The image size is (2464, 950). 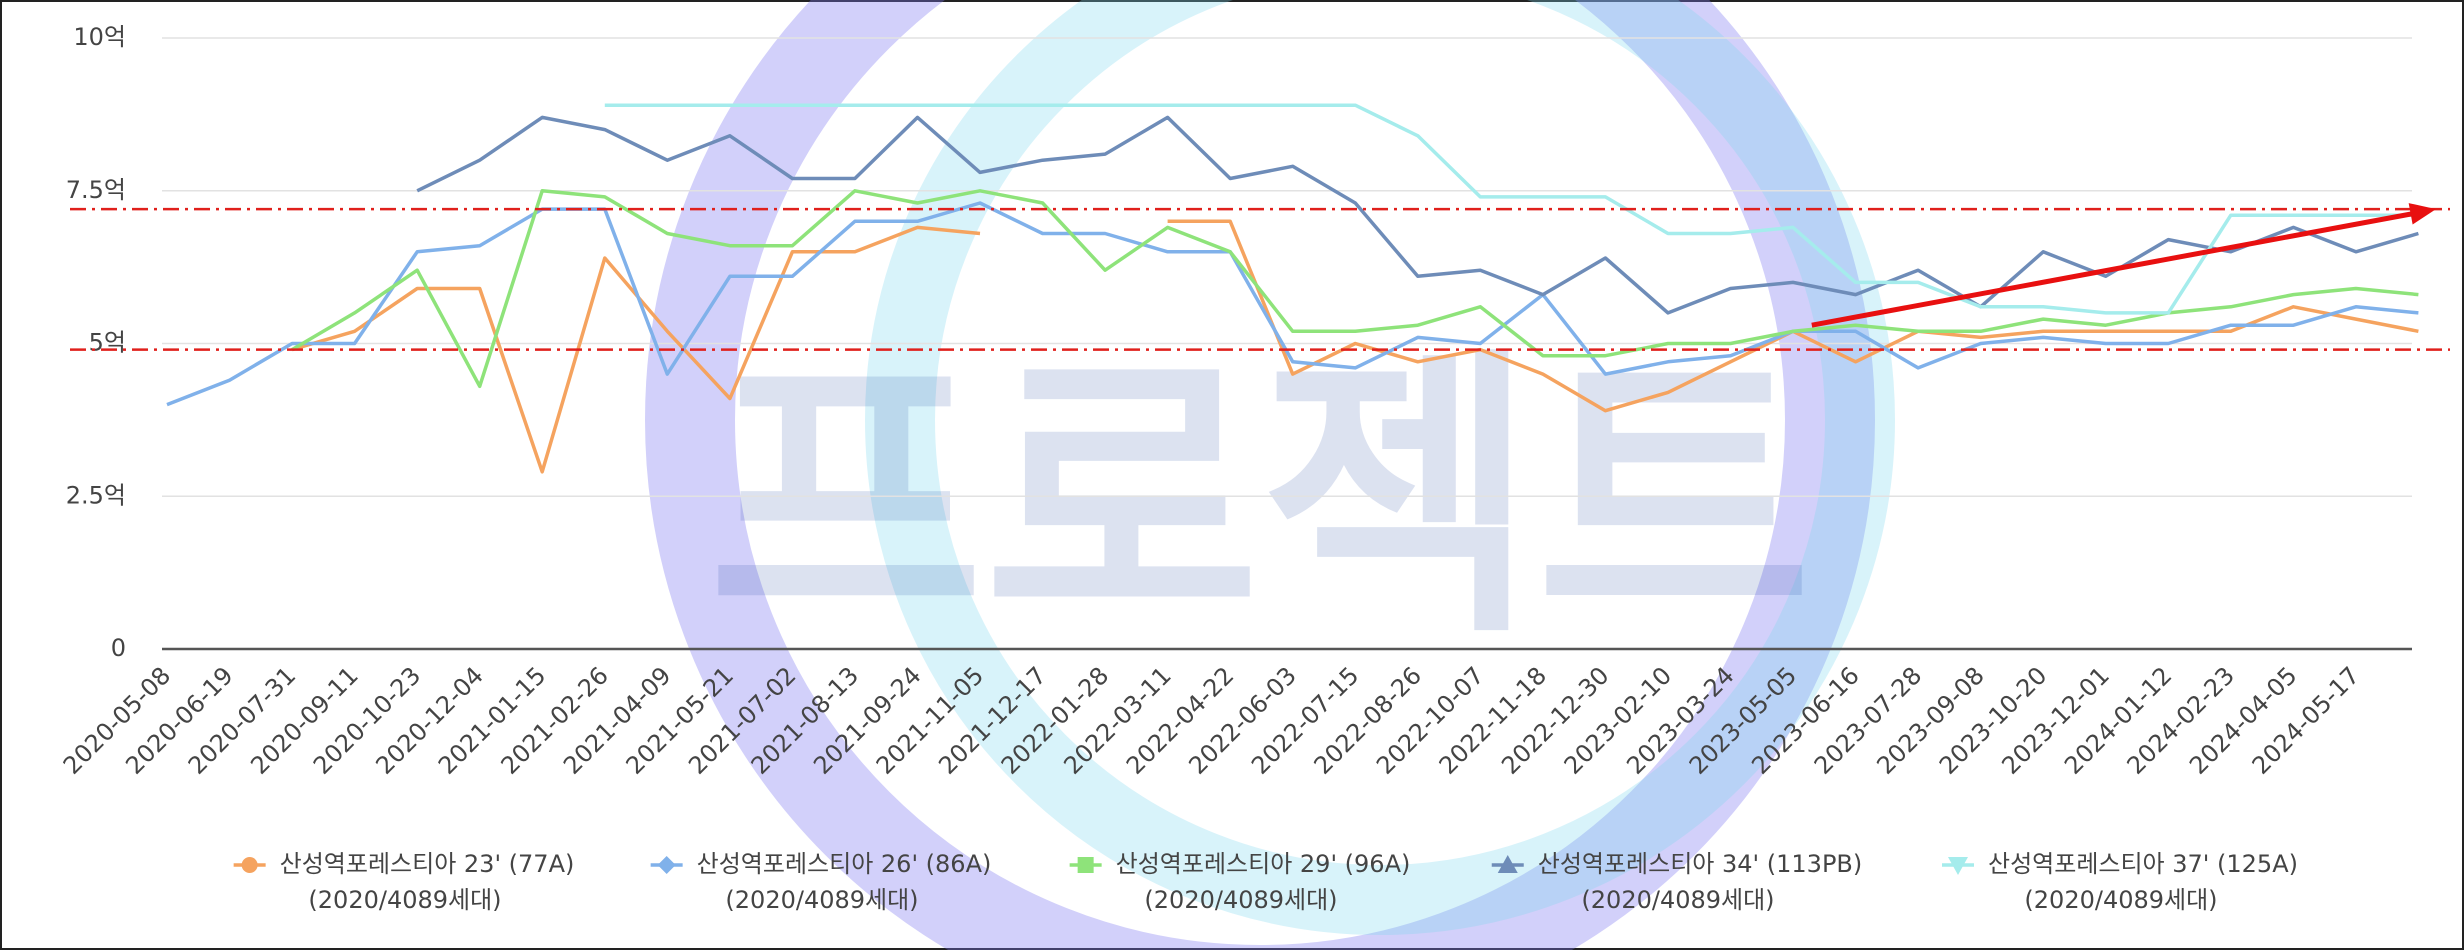 I want to click on y-tick-label: 2.5억, so click(x=96, y=495).